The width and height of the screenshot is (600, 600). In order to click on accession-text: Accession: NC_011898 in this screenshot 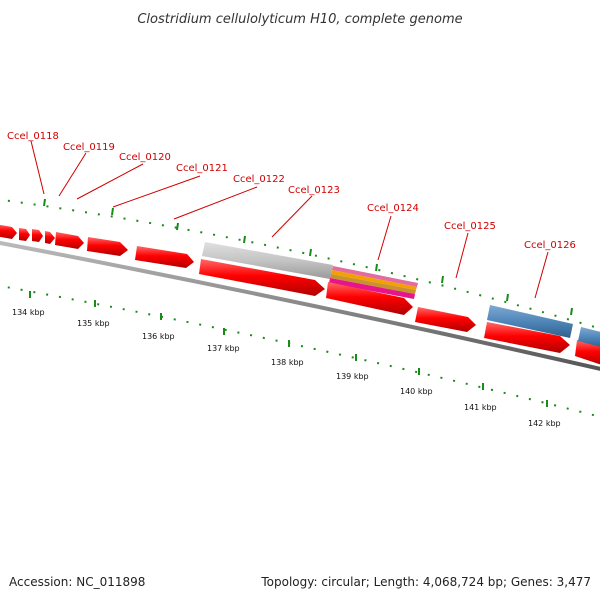, I will do `click(77, 582)`.